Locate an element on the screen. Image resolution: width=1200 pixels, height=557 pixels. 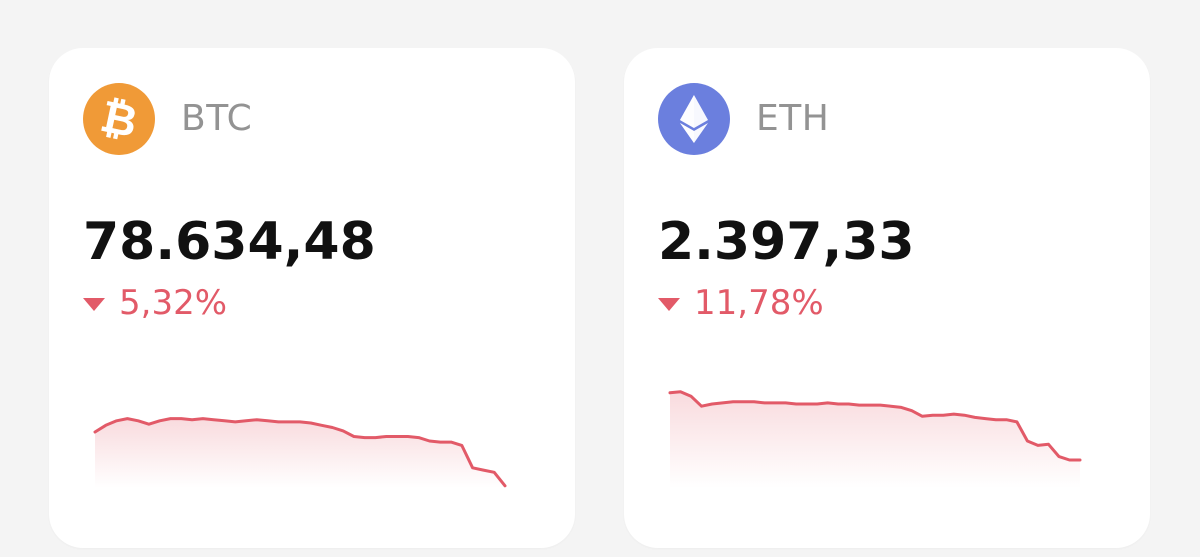
price-change: 5,32% is located at coordinates (155, 303).